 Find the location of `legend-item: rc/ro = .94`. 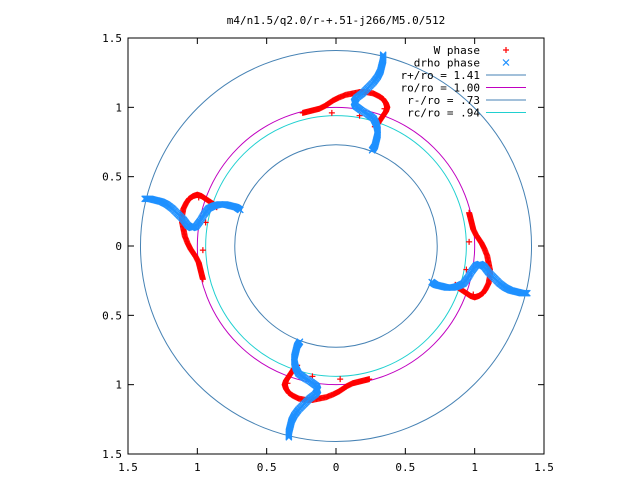

legend-item: rc/ro = .94 is located at coordinates (466, 113).